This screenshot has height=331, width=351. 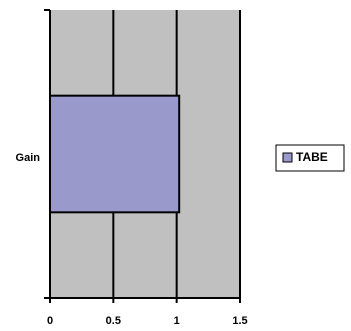 I want to click on bar-tabe-gain, so click(x=115, y=154).